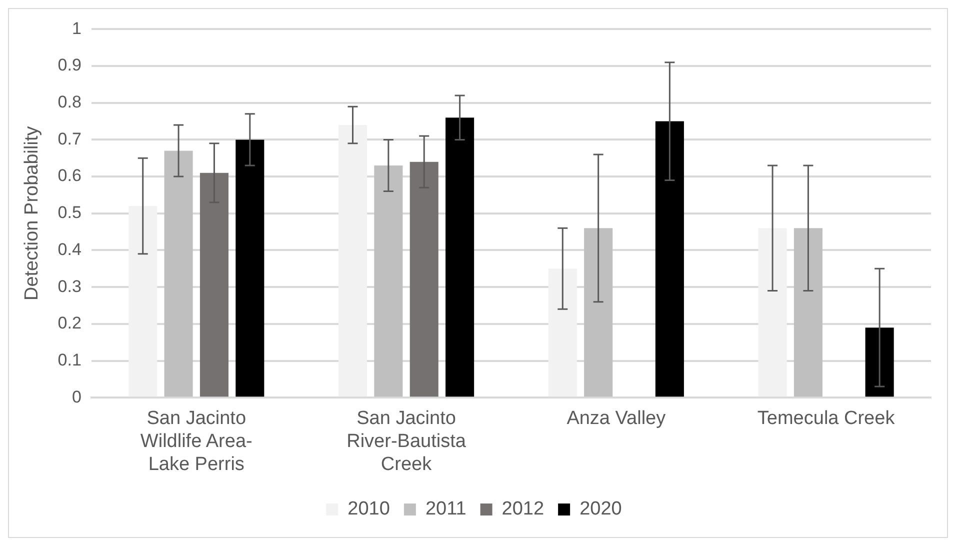 This screenshot has width=956, height=546. Describe the element at coordinates (445, 509) in the screenshot. I see `legend-label: 2011` at that location.